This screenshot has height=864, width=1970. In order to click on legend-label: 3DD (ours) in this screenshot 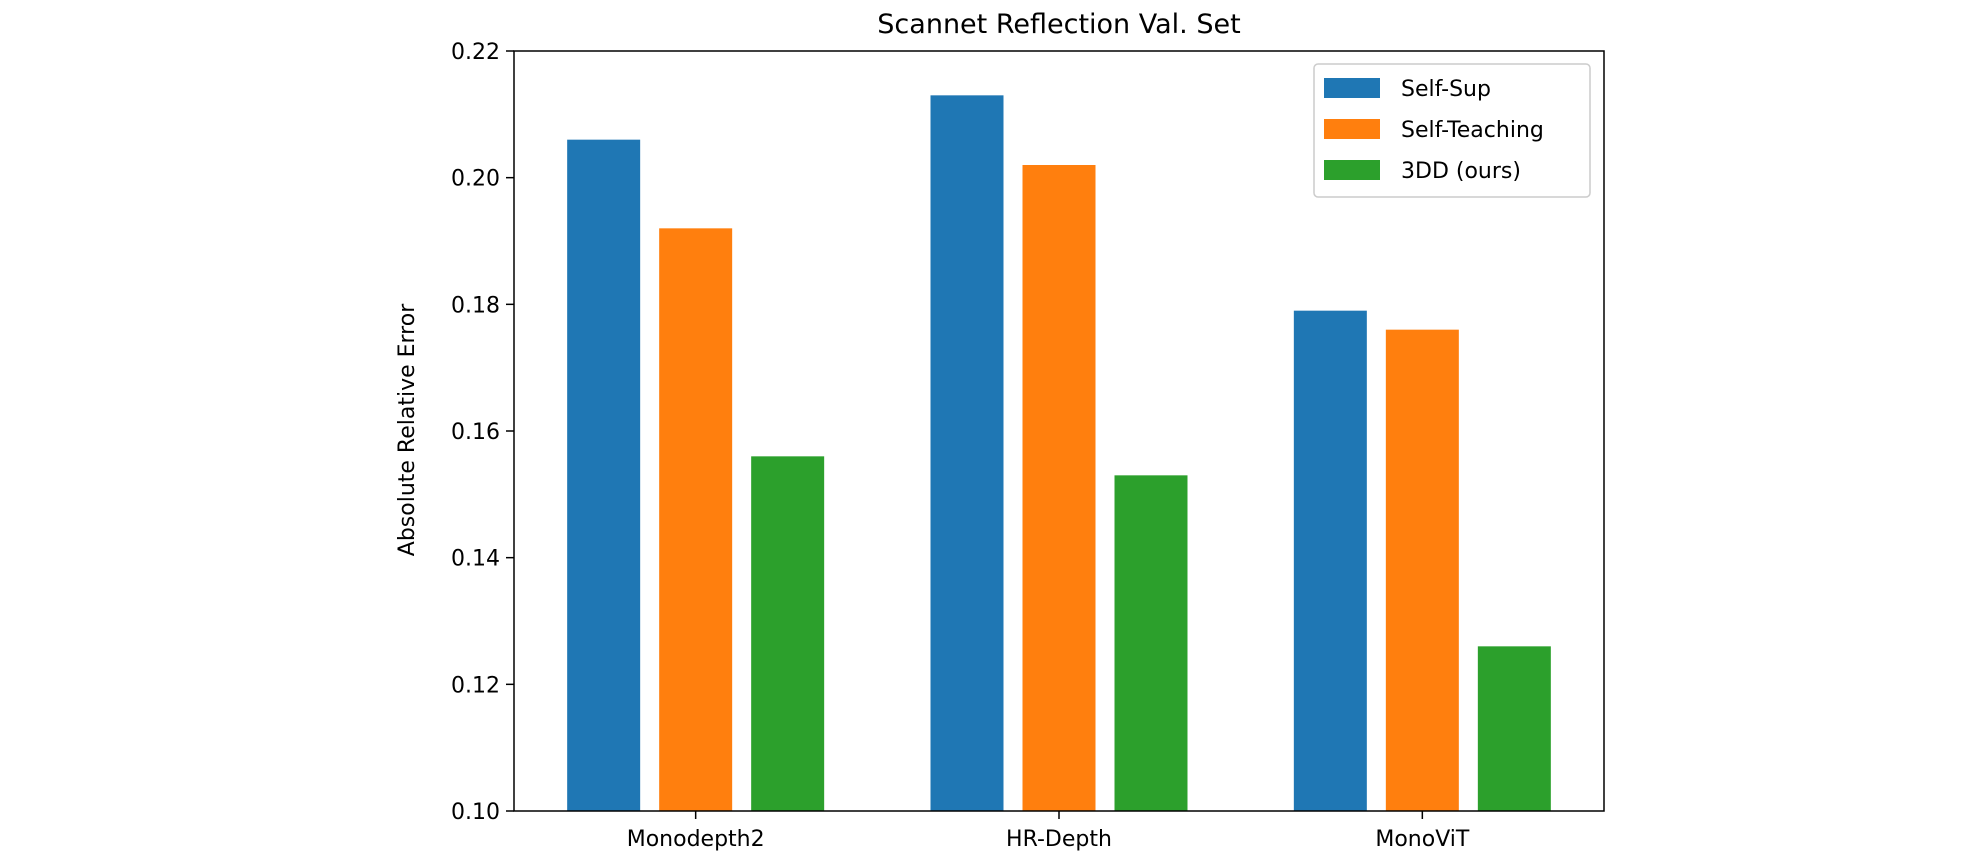, I will do `click(1461, 171)`.